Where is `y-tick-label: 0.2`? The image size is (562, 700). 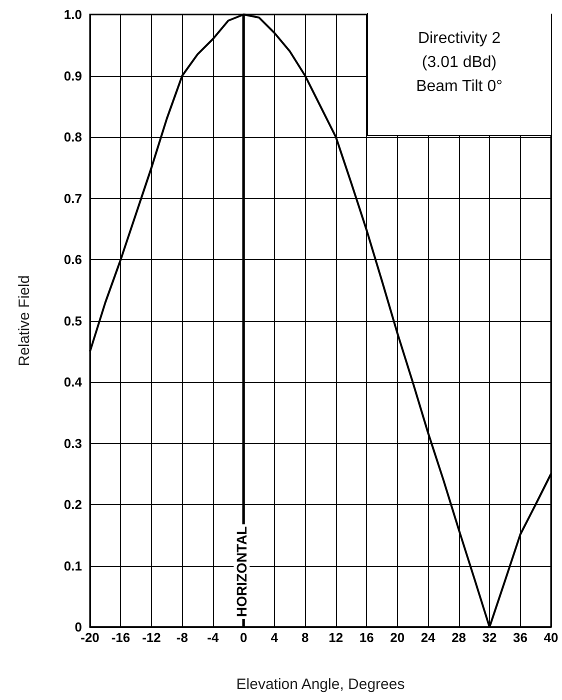
y-tick-label: 0.2 is located at coordinates (73, 504).